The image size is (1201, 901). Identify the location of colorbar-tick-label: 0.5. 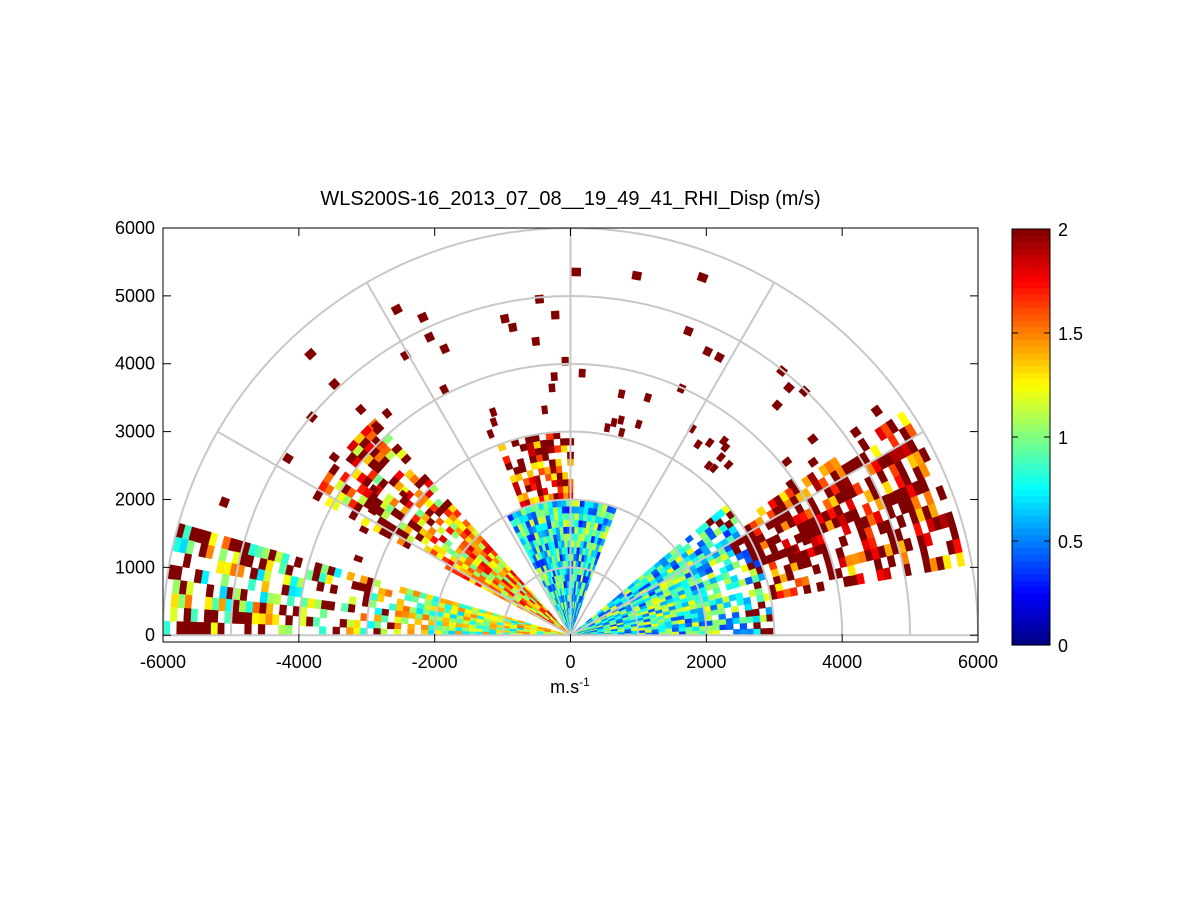
(1070, 542).